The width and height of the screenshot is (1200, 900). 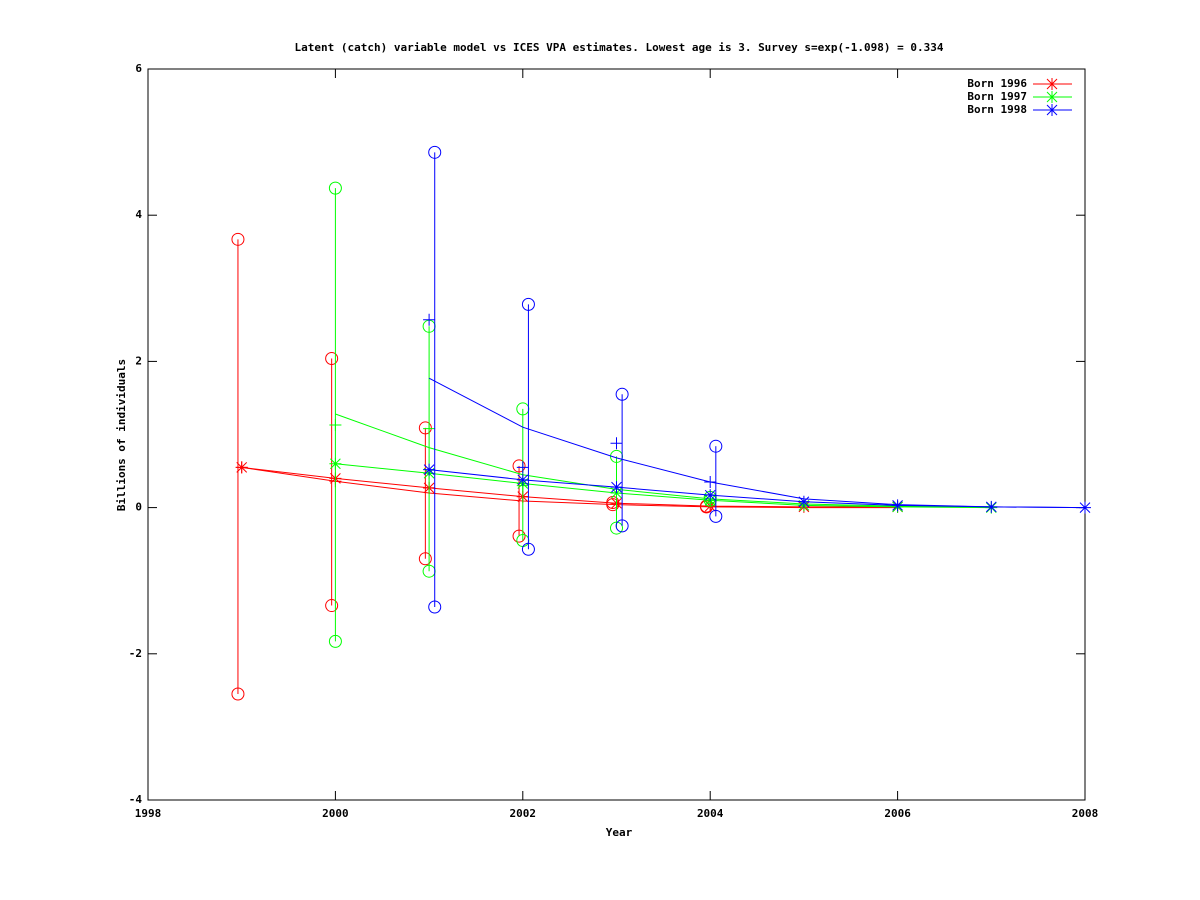 I want to click on y-tick-label: 6, so click(x=138, y=68).